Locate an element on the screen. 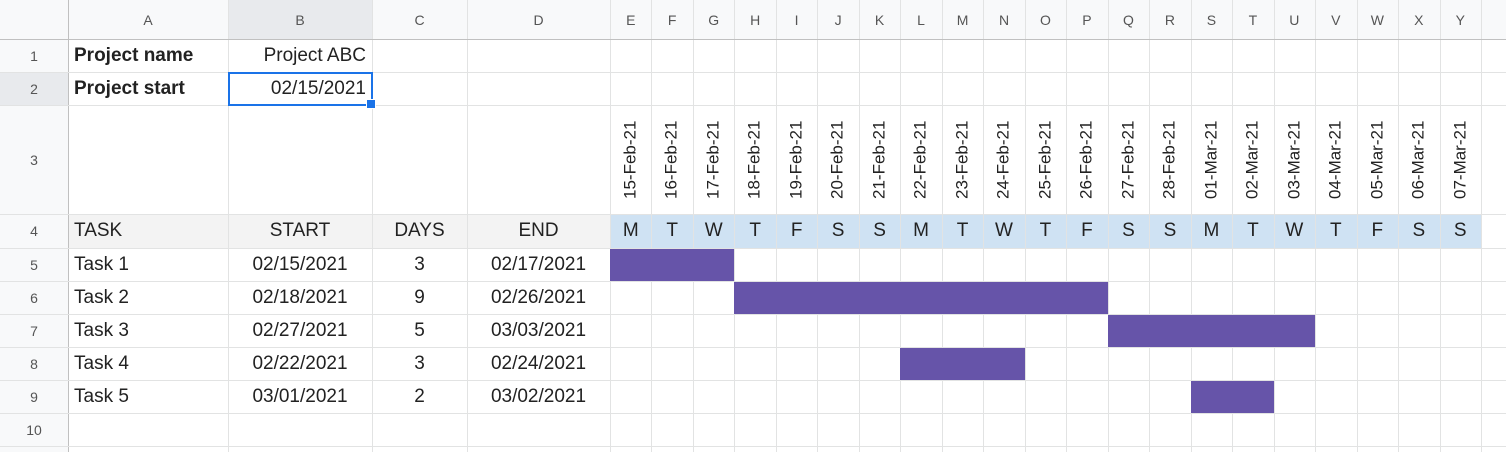 This screenshot has width=1506, height=452. column-header: F is located at coordinates (672, 19).